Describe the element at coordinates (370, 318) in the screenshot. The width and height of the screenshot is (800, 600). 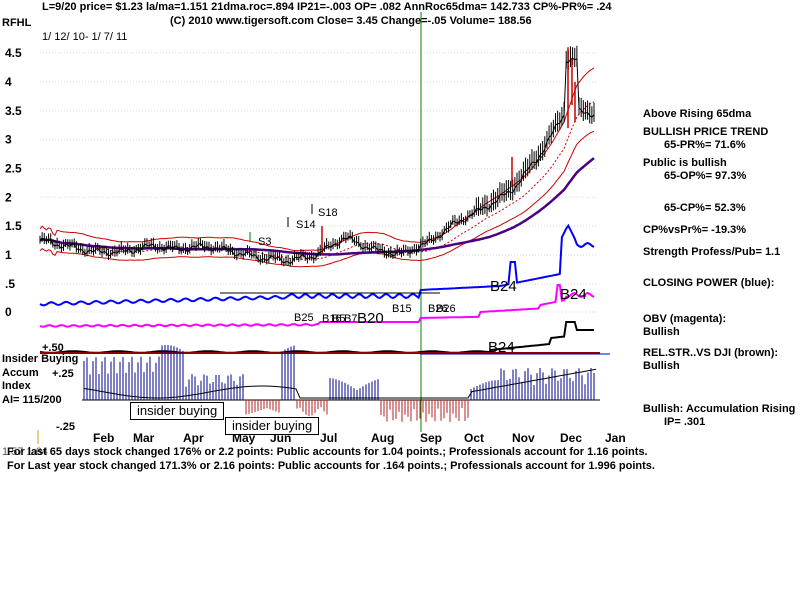
I see `signal-label: B20` at that location.